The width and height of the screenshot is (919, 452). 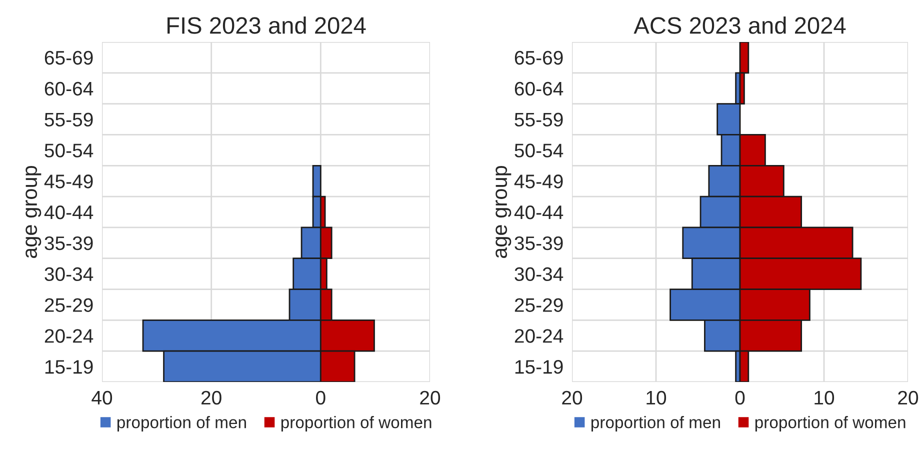 I want to click on chart-title: FIS 2023 and 2024, so click(x=267, y=25).